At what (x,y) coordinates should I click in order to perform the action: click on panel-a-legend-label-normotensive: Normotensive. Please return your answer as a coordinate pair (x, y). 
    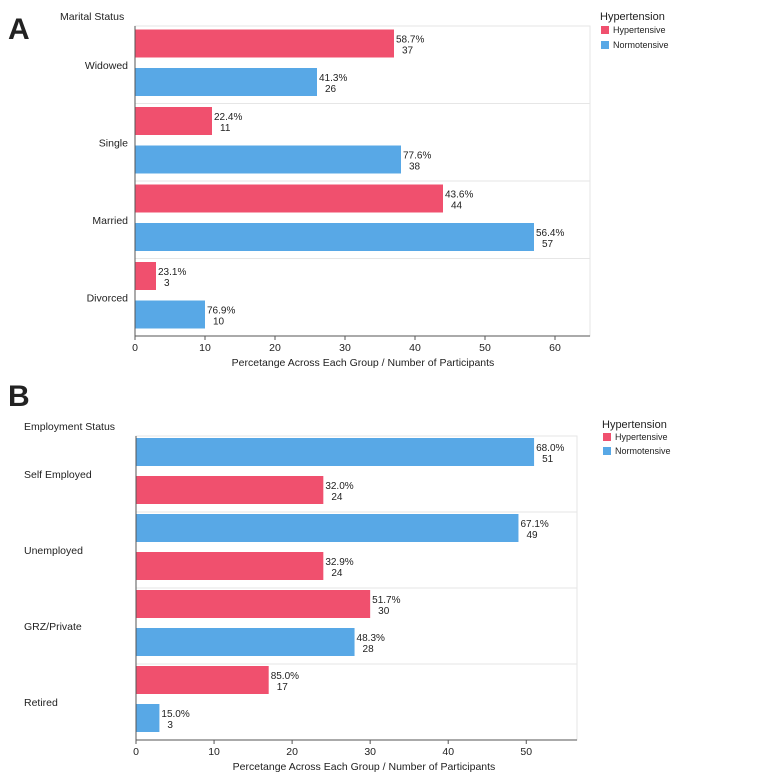
    Looking at the image, I should click on (641, 45).